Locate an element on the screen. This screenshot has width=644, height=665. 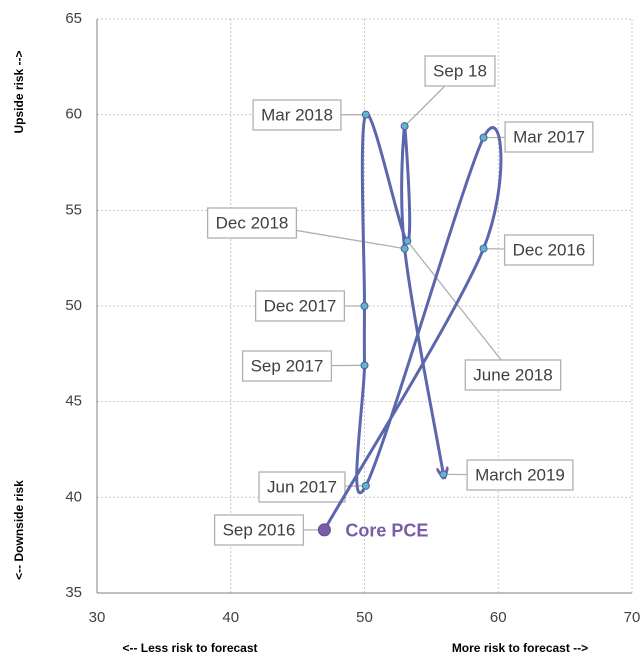
point-label: Dec 2016 is located at coordinates (549, 249).